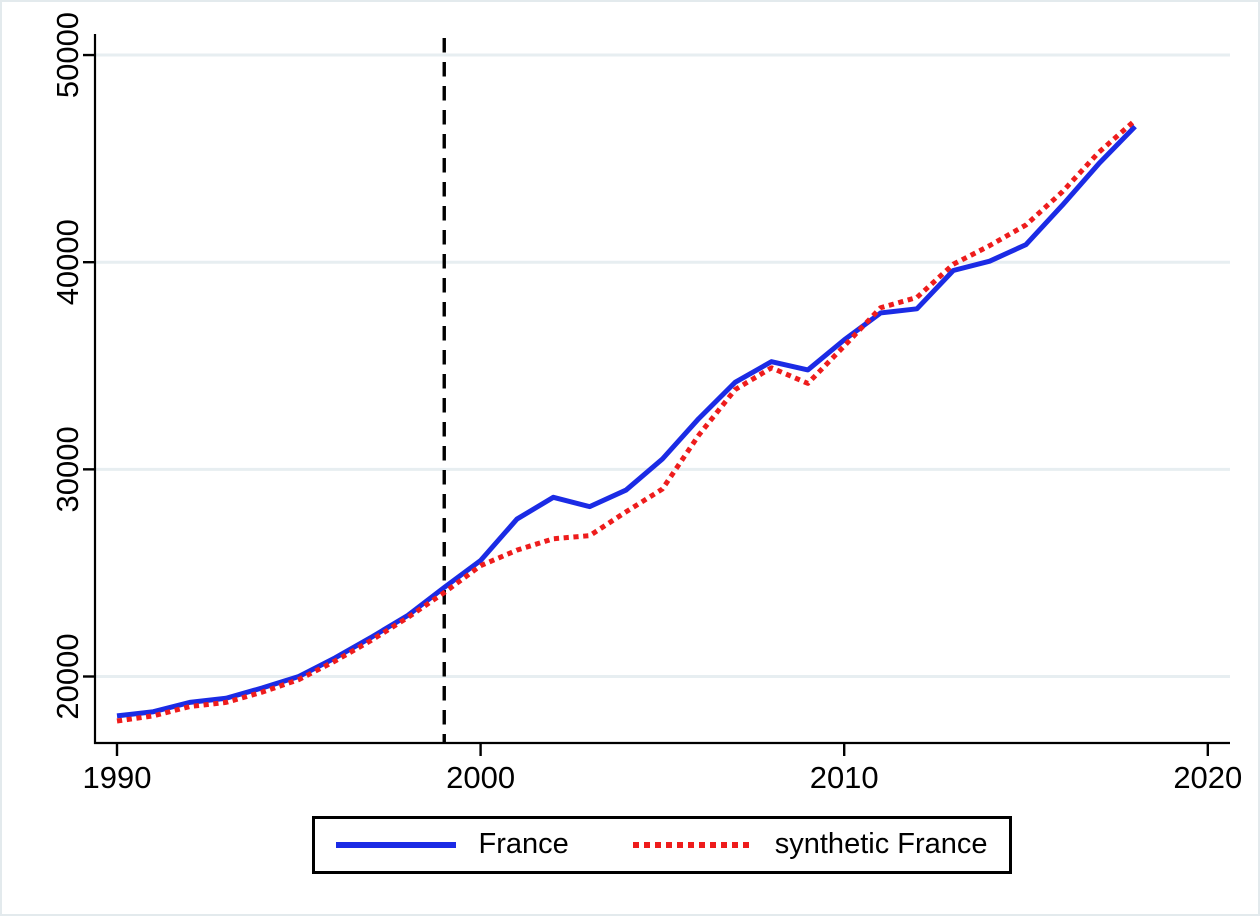  I want to click on y-tick-label-40000: 40000, so click(67, 262).